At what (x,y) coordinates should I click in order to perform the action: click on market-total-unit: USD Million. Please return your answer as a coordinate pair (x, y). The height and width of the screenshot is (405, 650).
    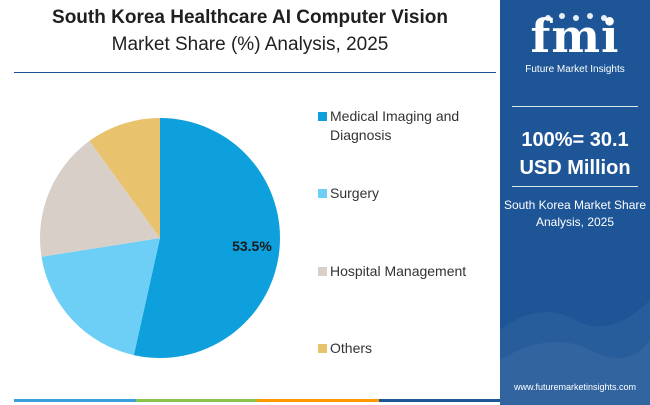
    Looking at the image, I should click on (575, 168).